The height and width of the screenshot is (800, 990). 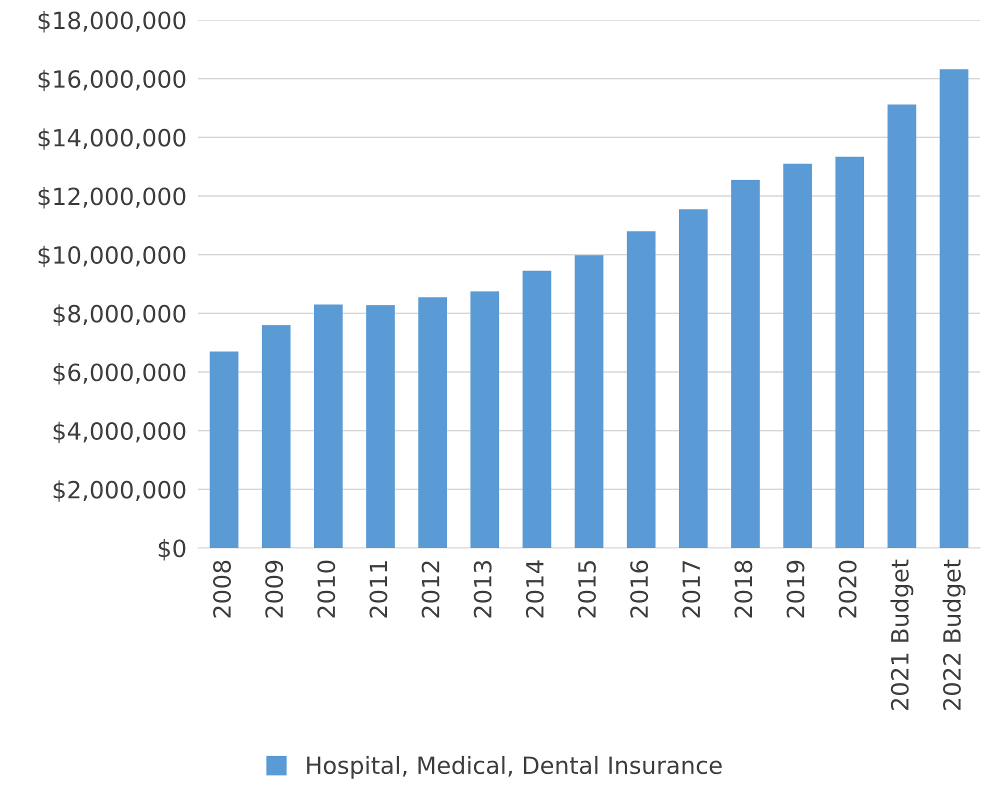 What do you see at coordinates (112, 81) in the screenshot?
I see `y-tick-label: $16,000,000` at bounding box center [112, 81].